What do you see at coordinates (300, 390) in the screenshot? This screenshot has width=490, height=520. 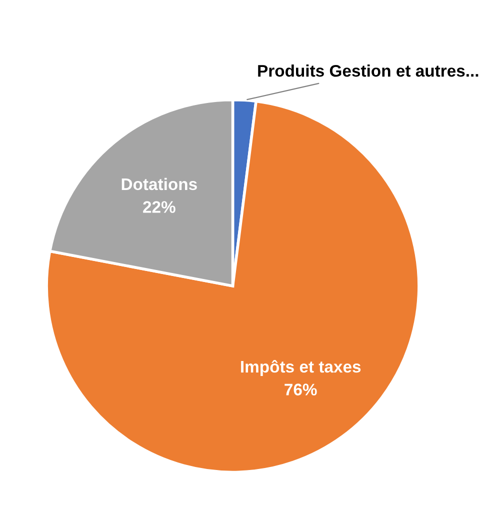 I see `data-label: 76%` at bounding box center [300, 390].